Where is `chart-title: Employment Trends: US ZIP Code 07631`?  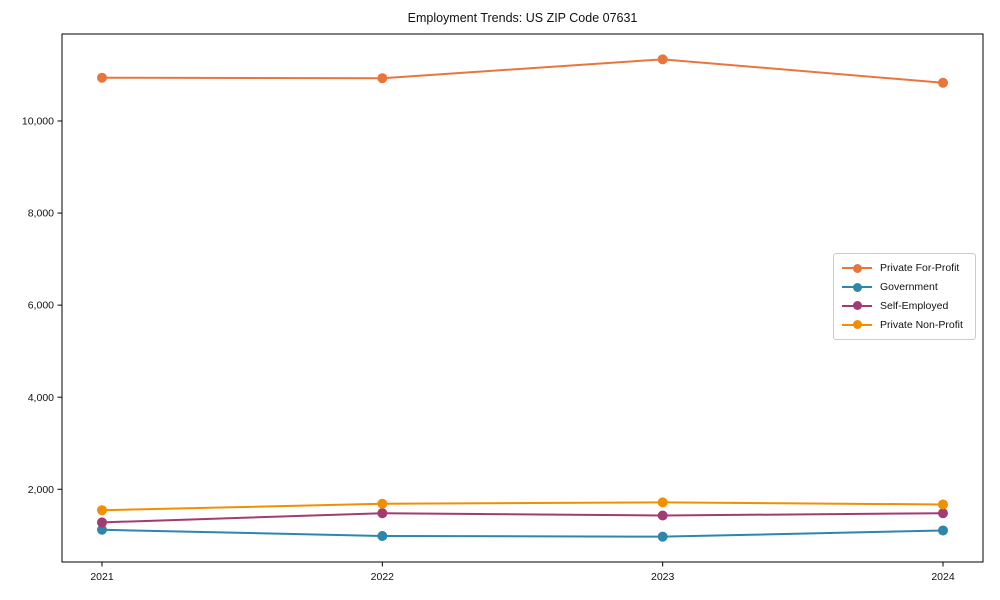 chart-title: Employment Trends: US ZIP Code 07631 is located at coordinates (522, 18).